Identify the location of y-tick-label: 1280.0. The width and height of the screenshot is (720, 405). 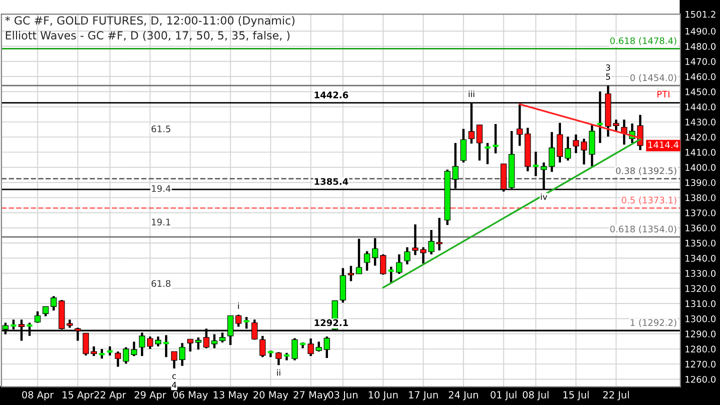
(701, 349).